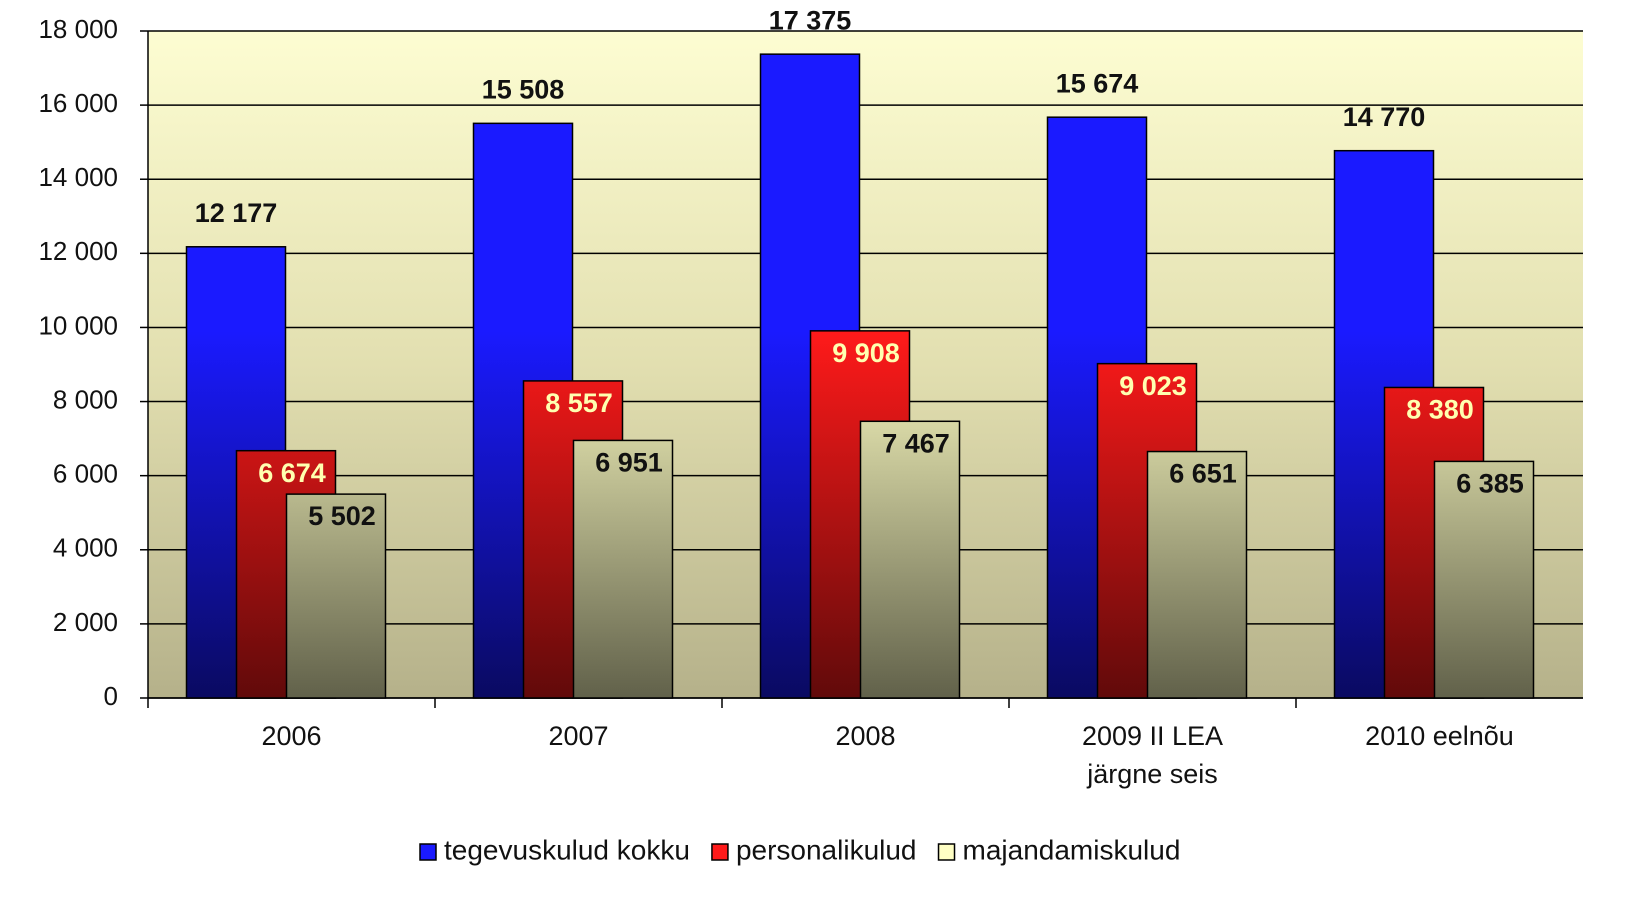 Image resolution: width=1627 pixels, height=901 pixels. What do you see at coordinates (1072, 849) in the screenshot?
I see `legend-label: majandamiskulud` at bounding box center [1072, 849].